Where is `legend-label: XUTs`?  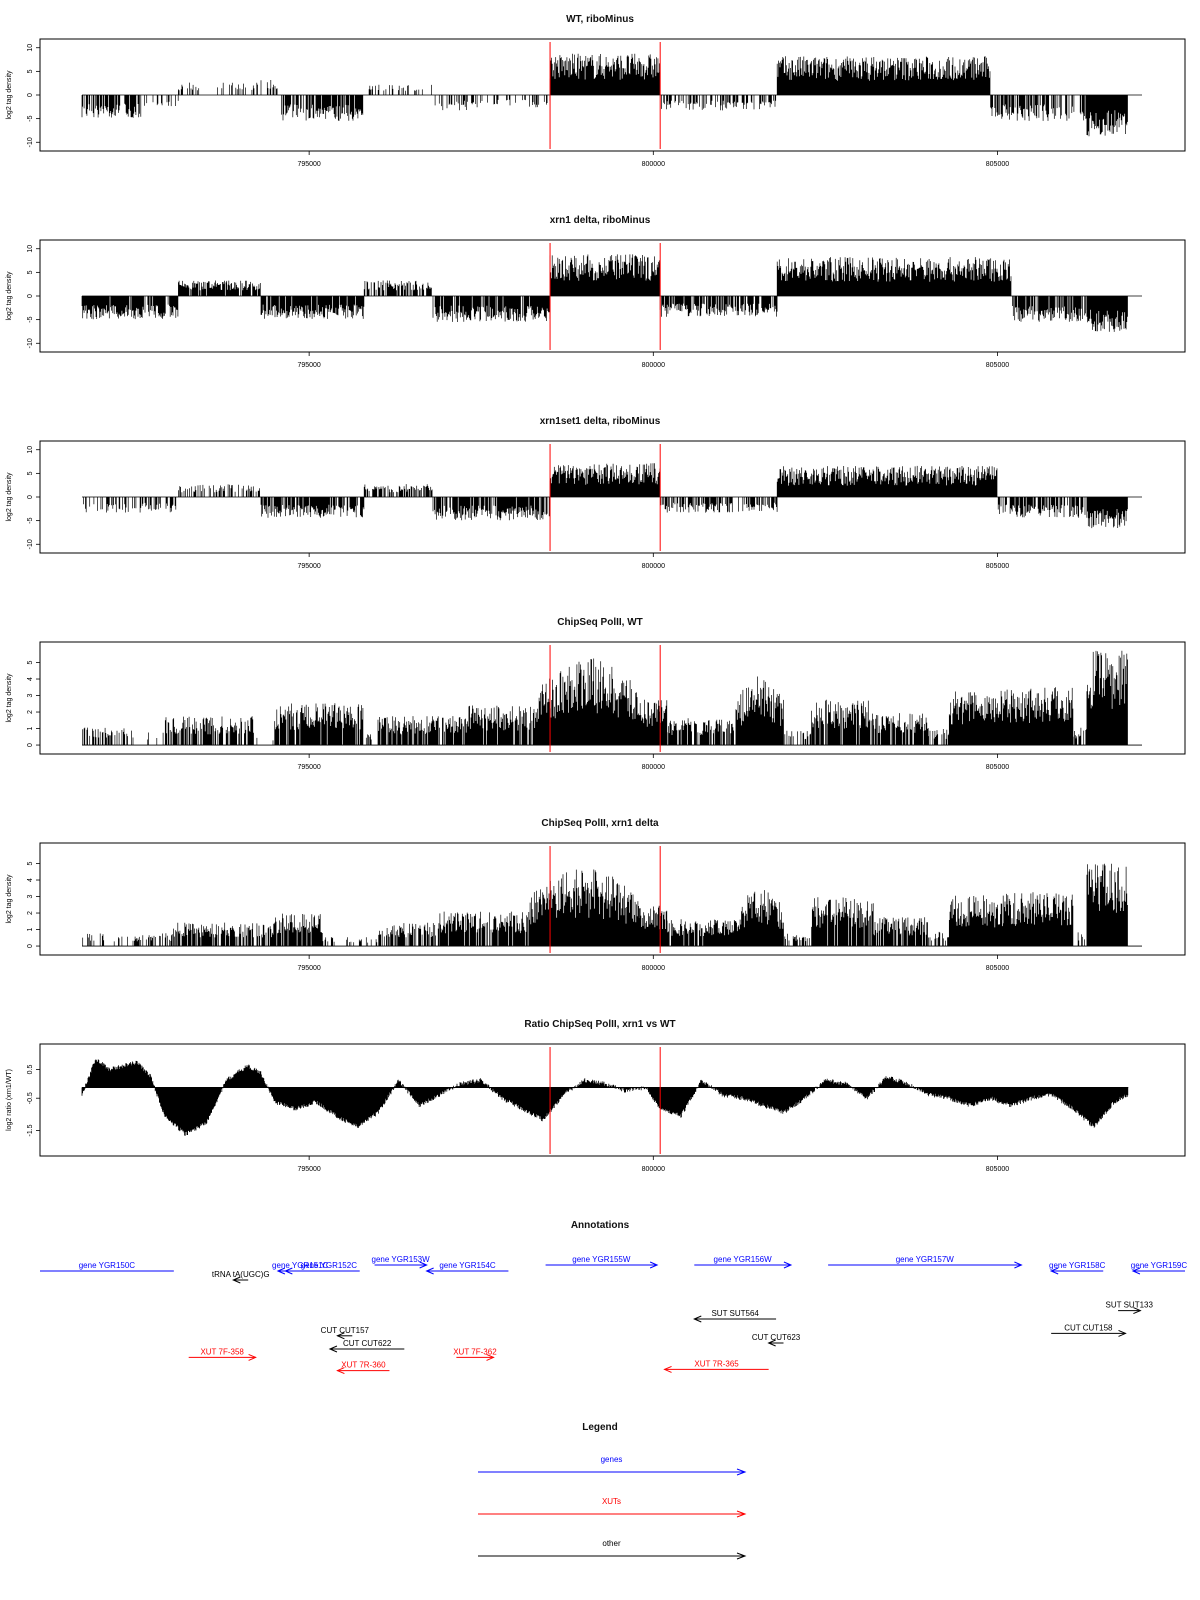
legend-label: XUTs is located at coordinates (611, 1501).